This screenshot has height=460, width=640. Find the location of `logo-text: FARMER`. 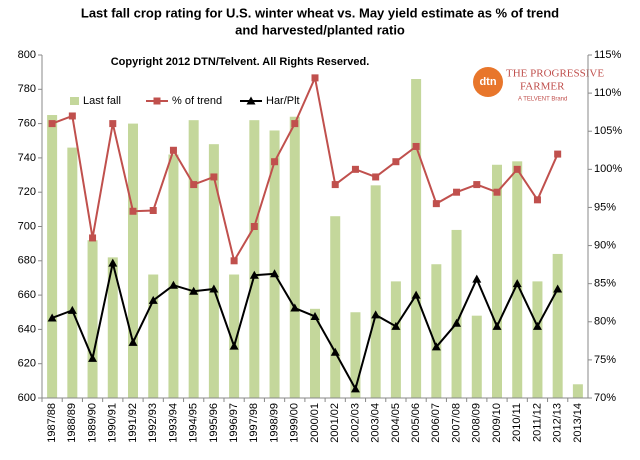

logo-text: FARMER is located at coordinates (542, 87).